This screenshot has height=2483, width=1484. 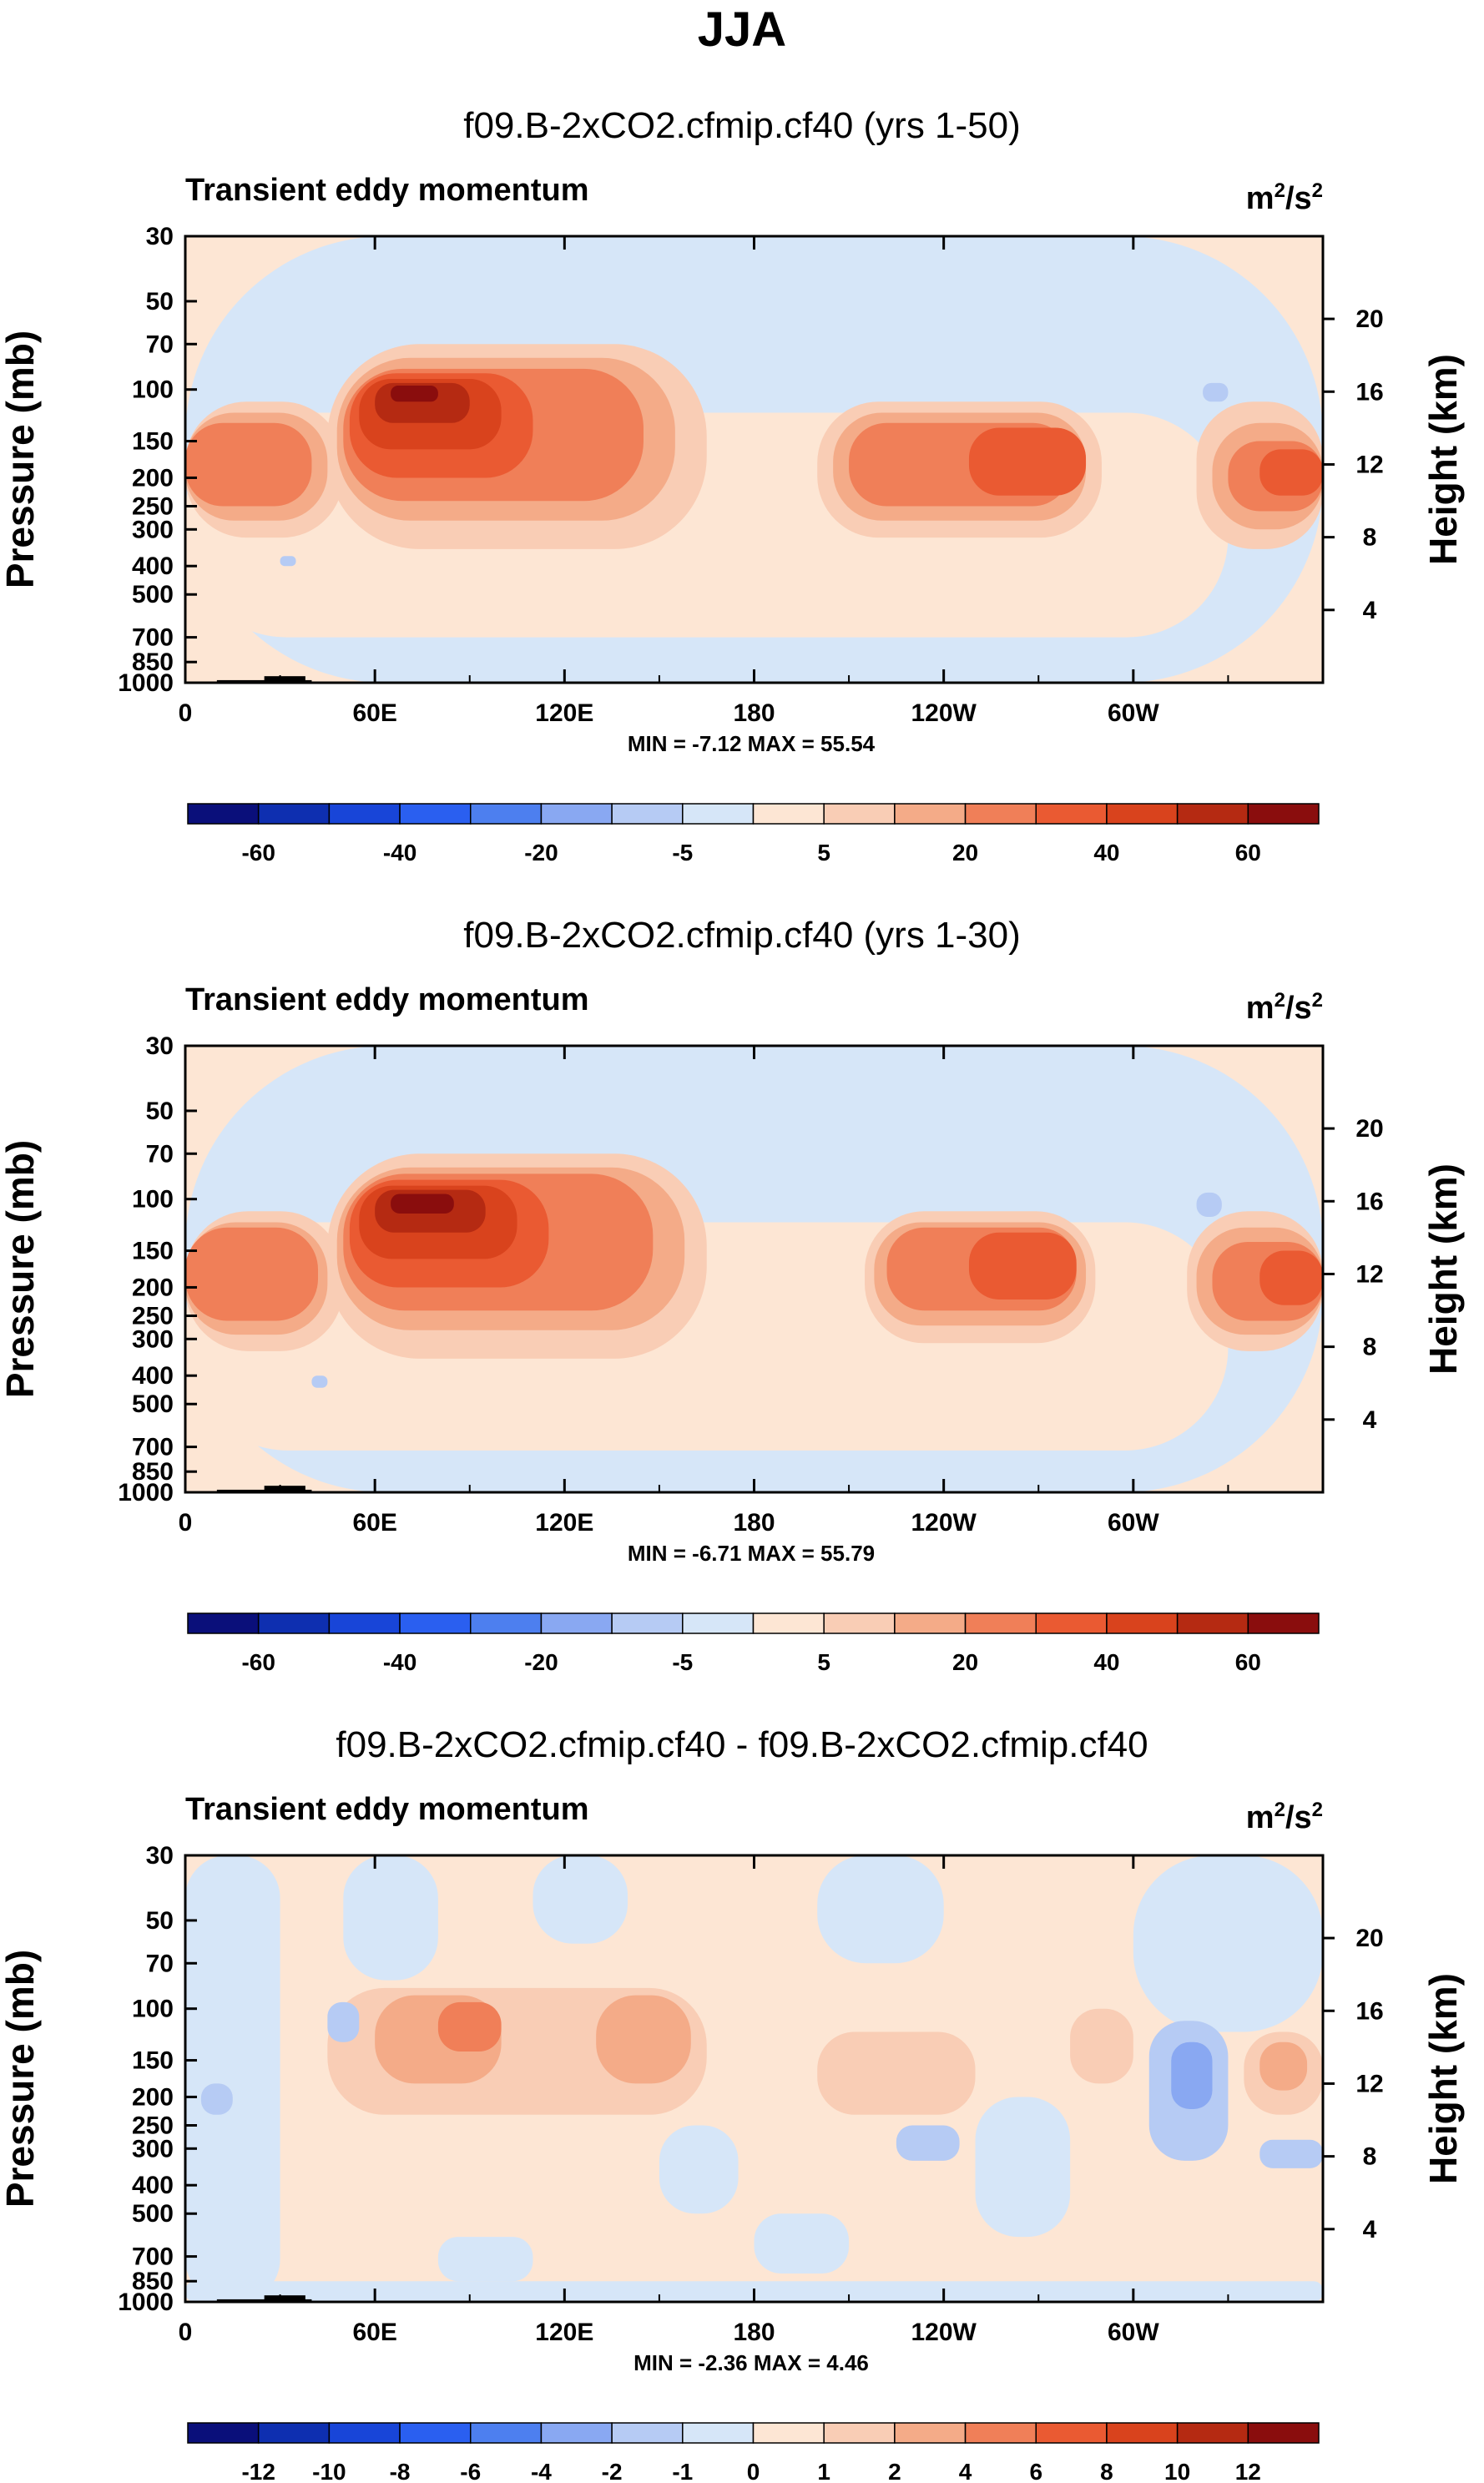 What do you see at coordinates (752, 743) in the screenshot?
I see `min-max-label: MIN = -7.12 MAX = 55.54` at bounding box center [752, 743].